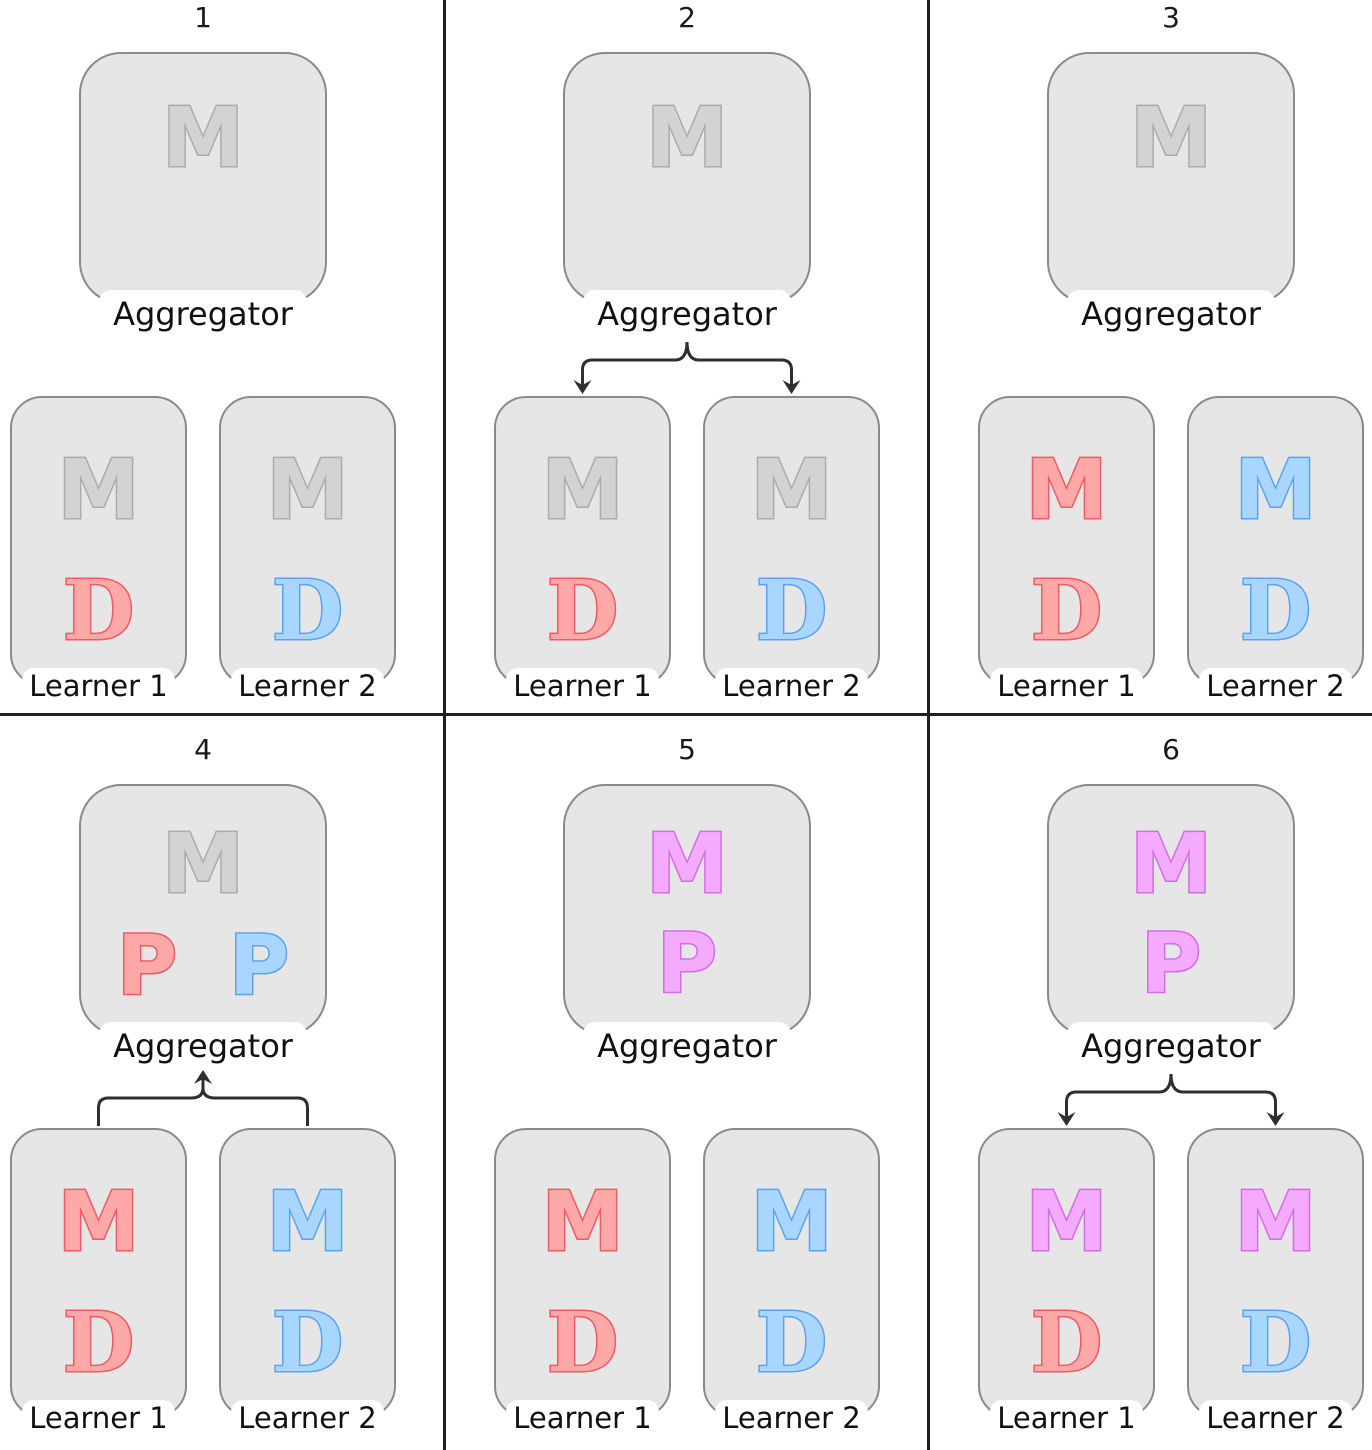 Image resolution: width=1372 pixels, height=1450 pixels. What do you see at coordinates (203, 1077) in the screenshot?
I see `arrowhead-to-aggregator` at bounding box center [203, 1077].